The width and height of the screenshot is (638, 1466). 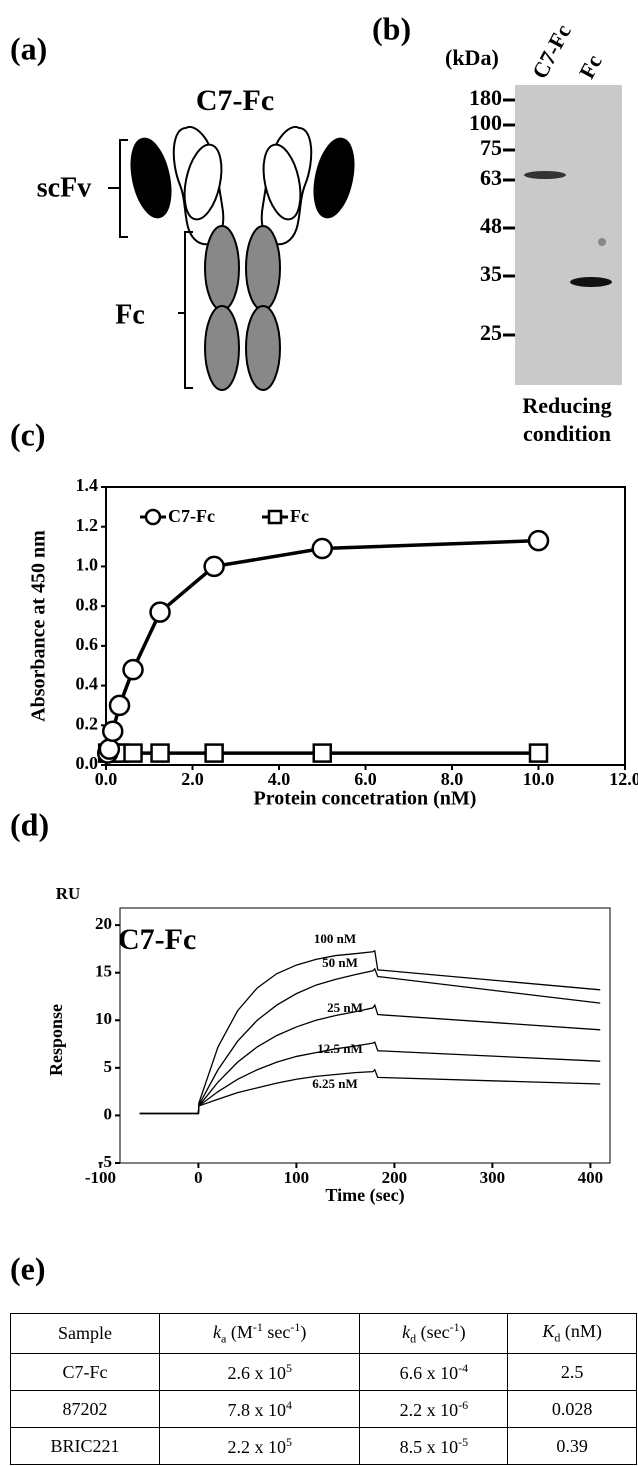 I want to click on y-tick-label: 0, so click(x=108, y=1113).